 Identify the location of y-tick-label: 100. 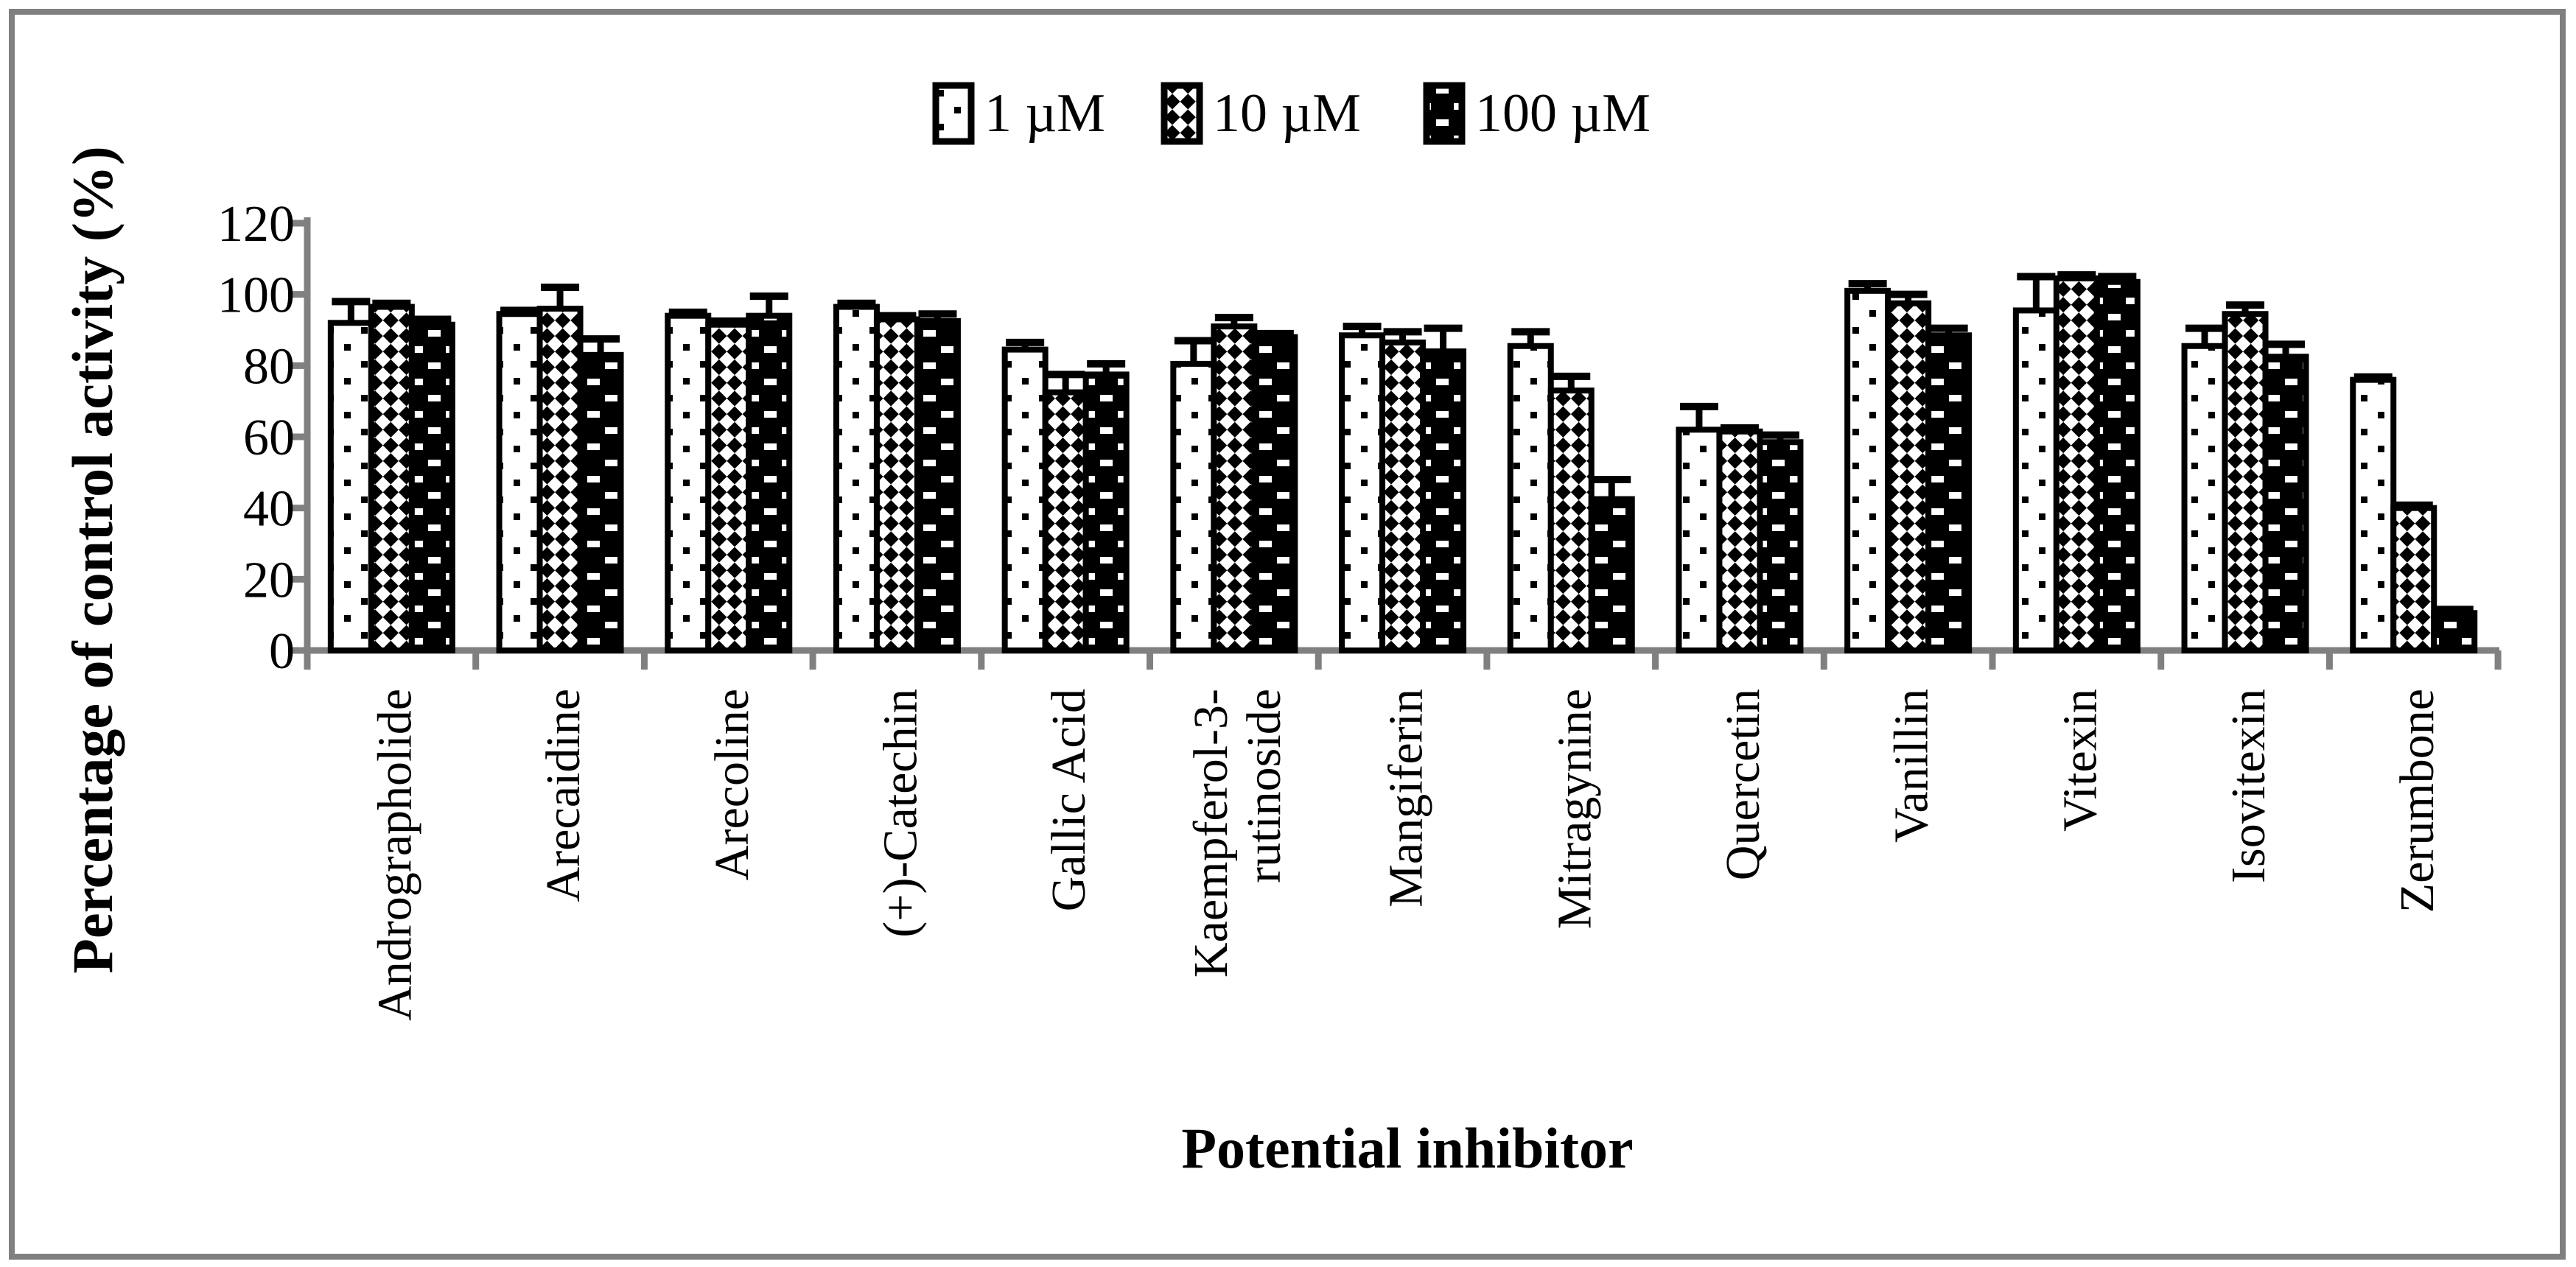
(256, 295).